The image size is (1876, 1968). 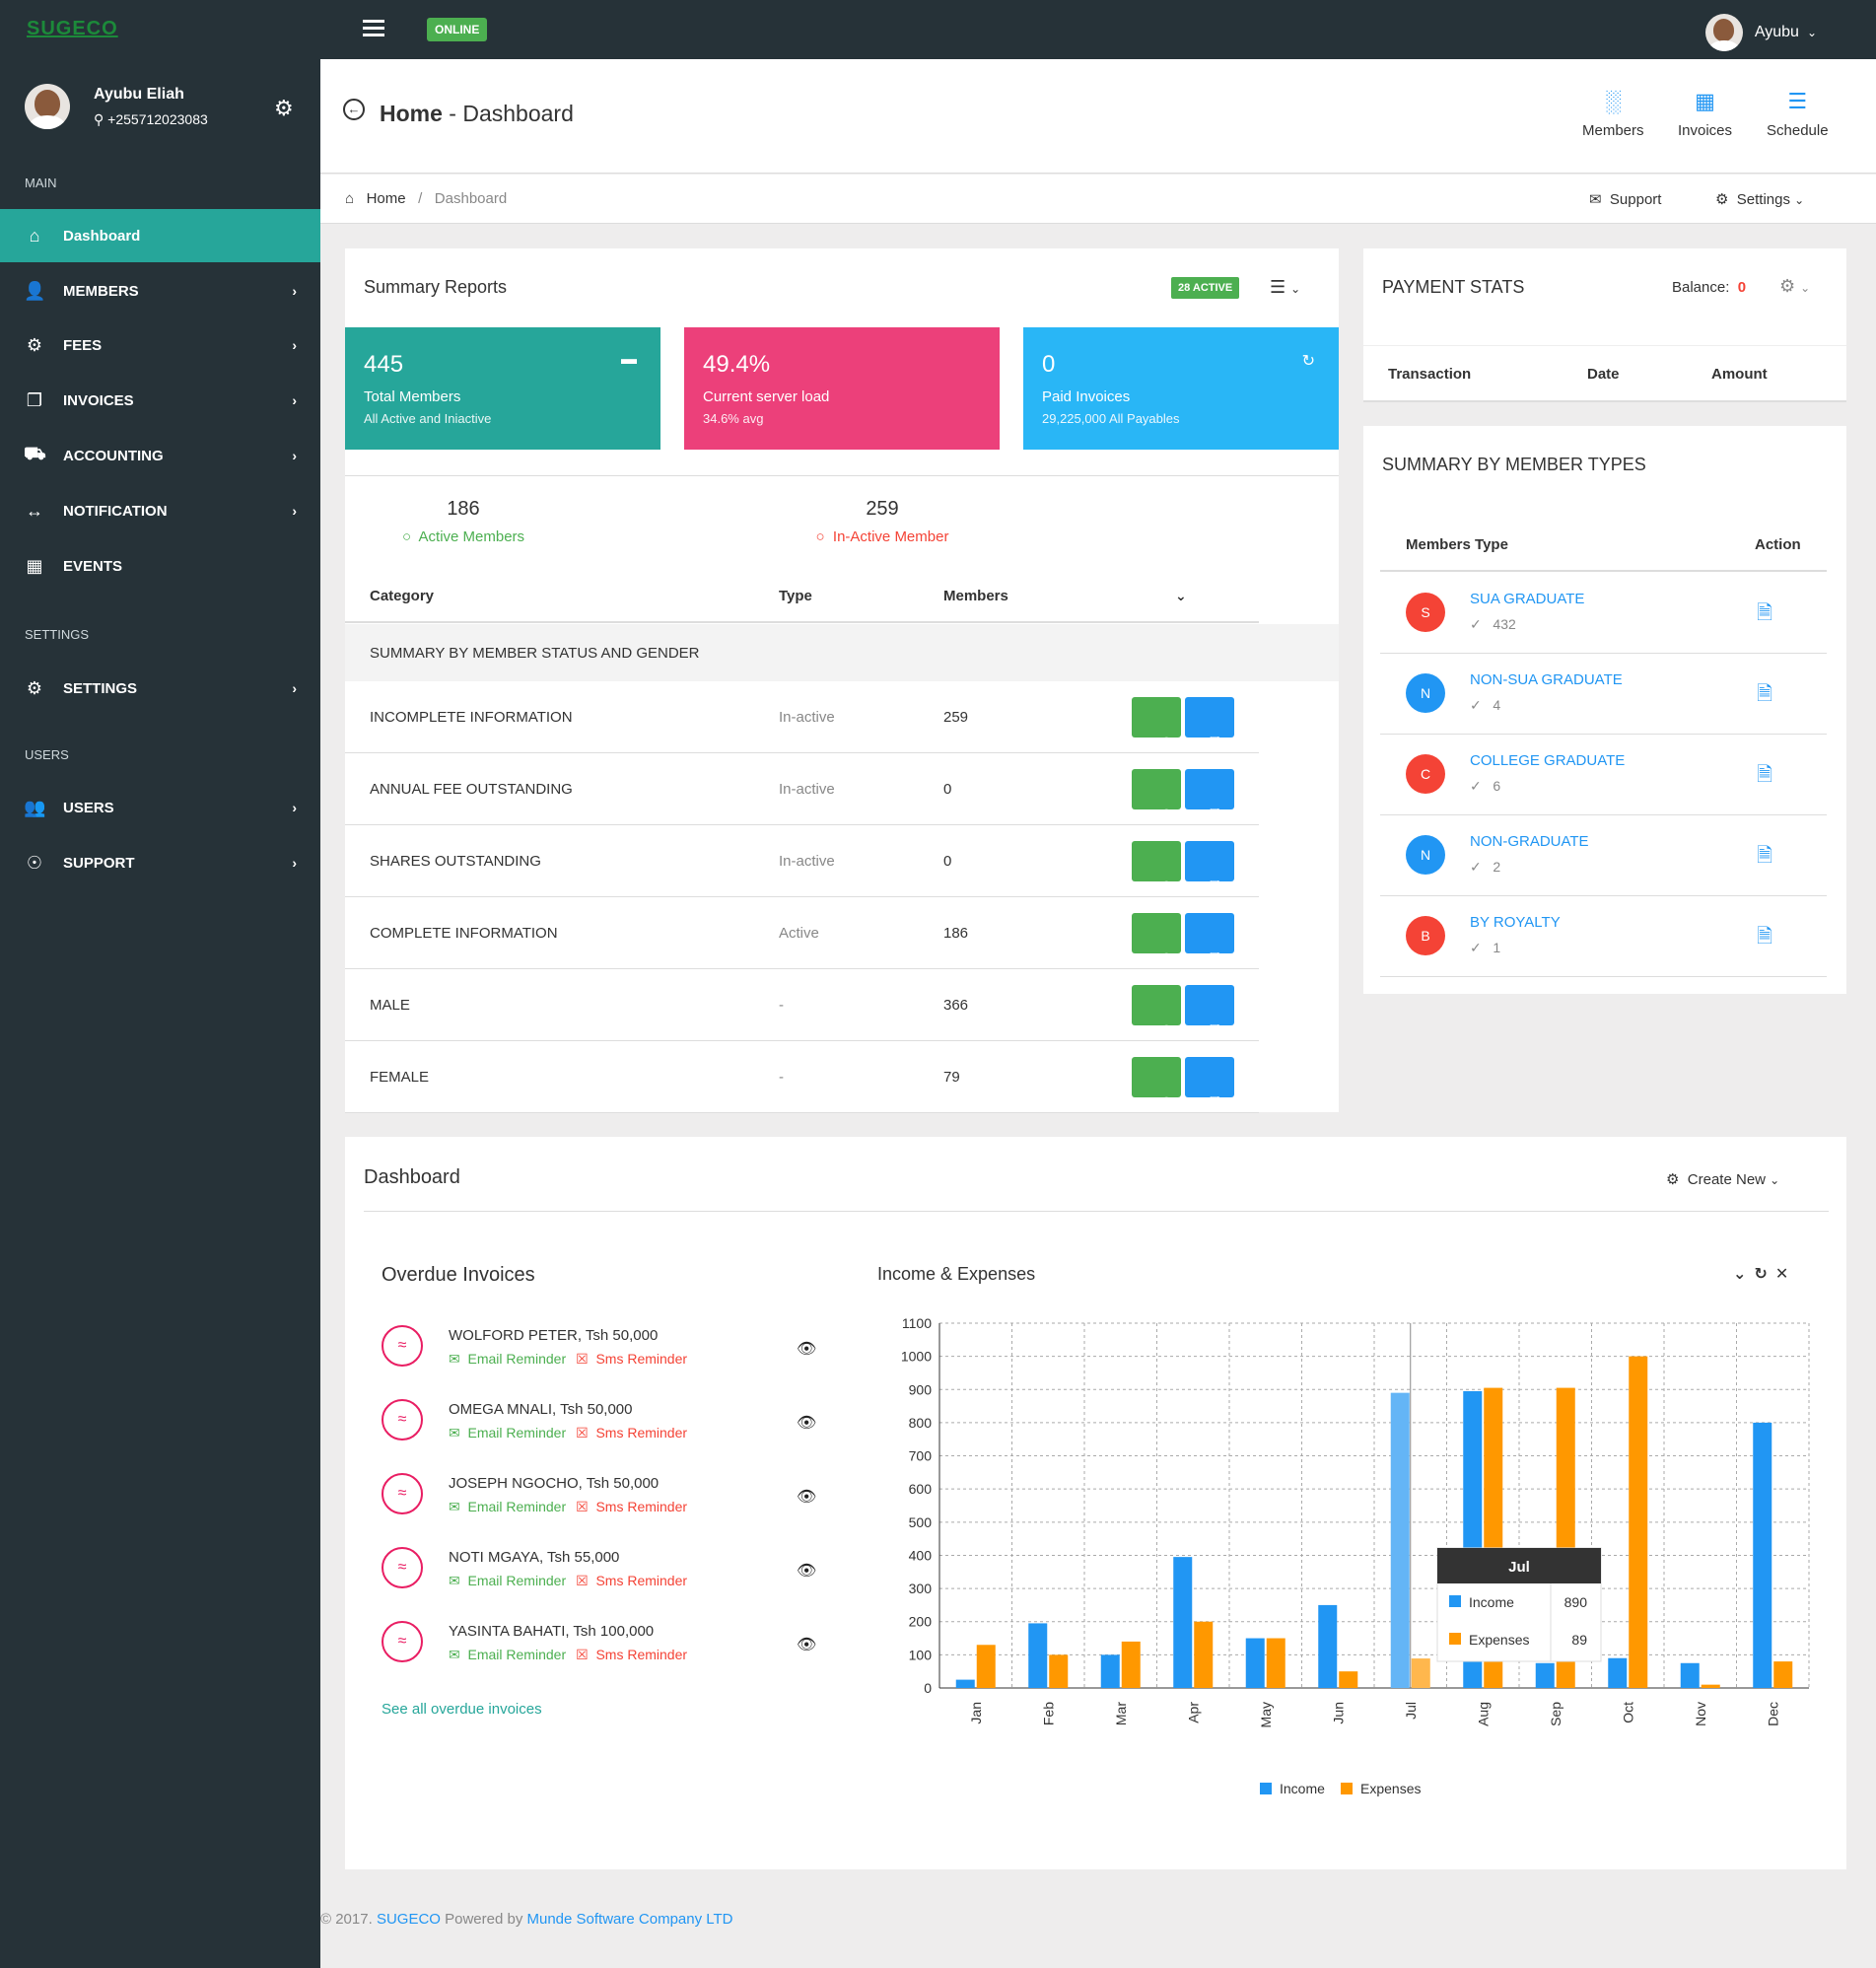 What do you see at coordinates (799, 933) in the screenshot?
I see `row-type: Active` at bounding box center [799, 933].